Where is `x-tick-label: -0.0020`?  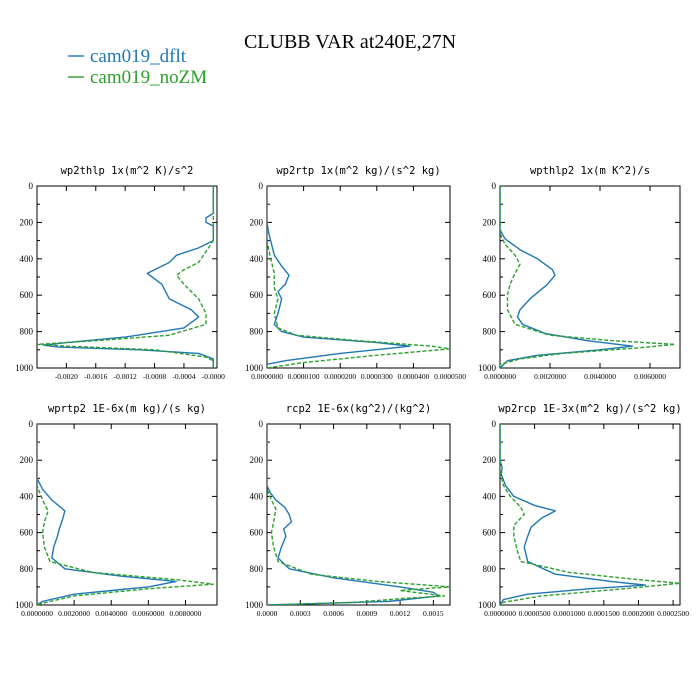
x-tick-label: -0.0020 is located at coordinates (66, 376).